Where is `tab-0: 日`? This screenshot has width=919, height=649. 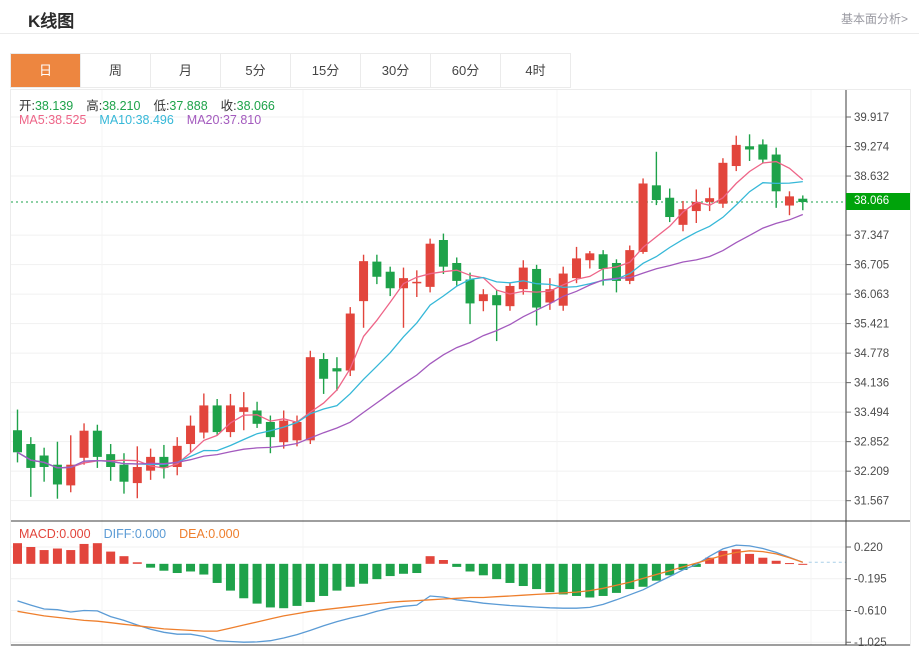 tab-0: 日 is located at coordinates (46, 70).